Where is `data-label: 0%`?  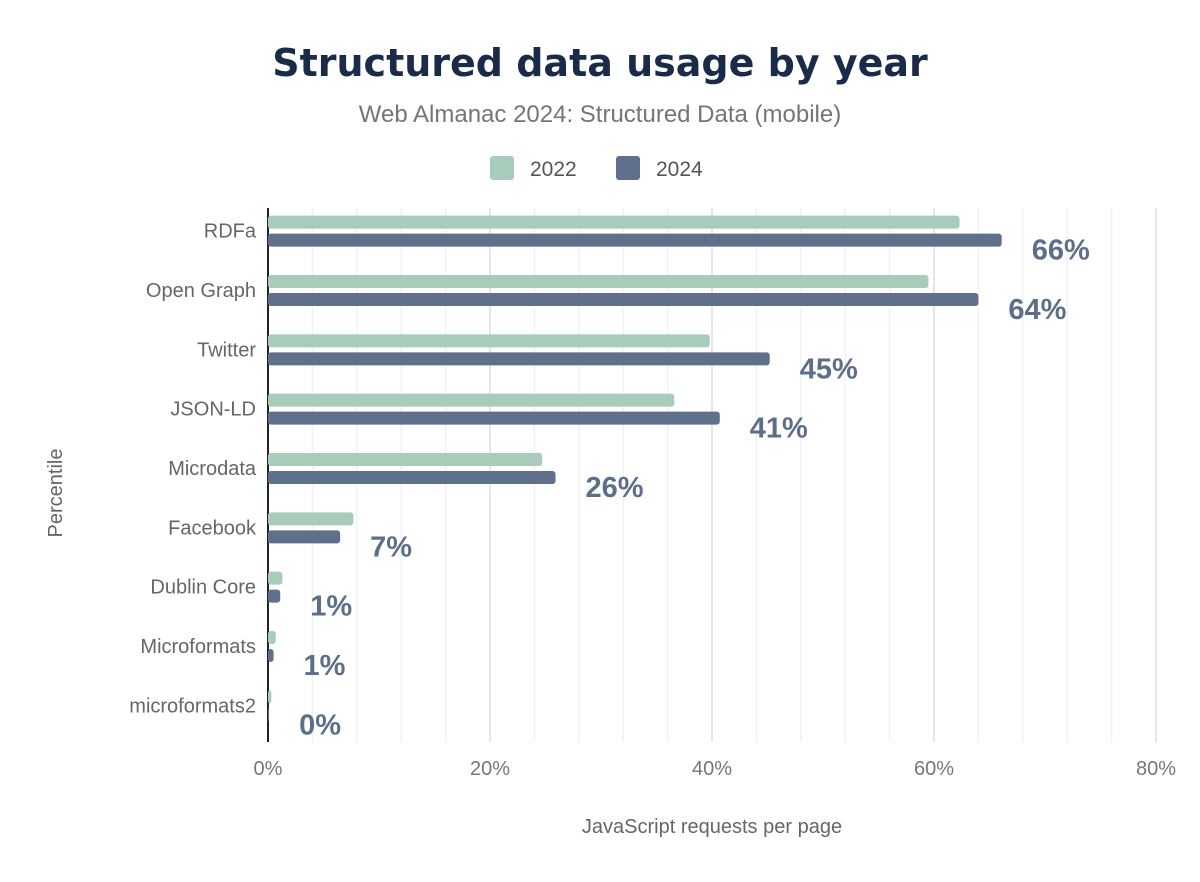 data-label: 0% is located at coordinates (320, 725).